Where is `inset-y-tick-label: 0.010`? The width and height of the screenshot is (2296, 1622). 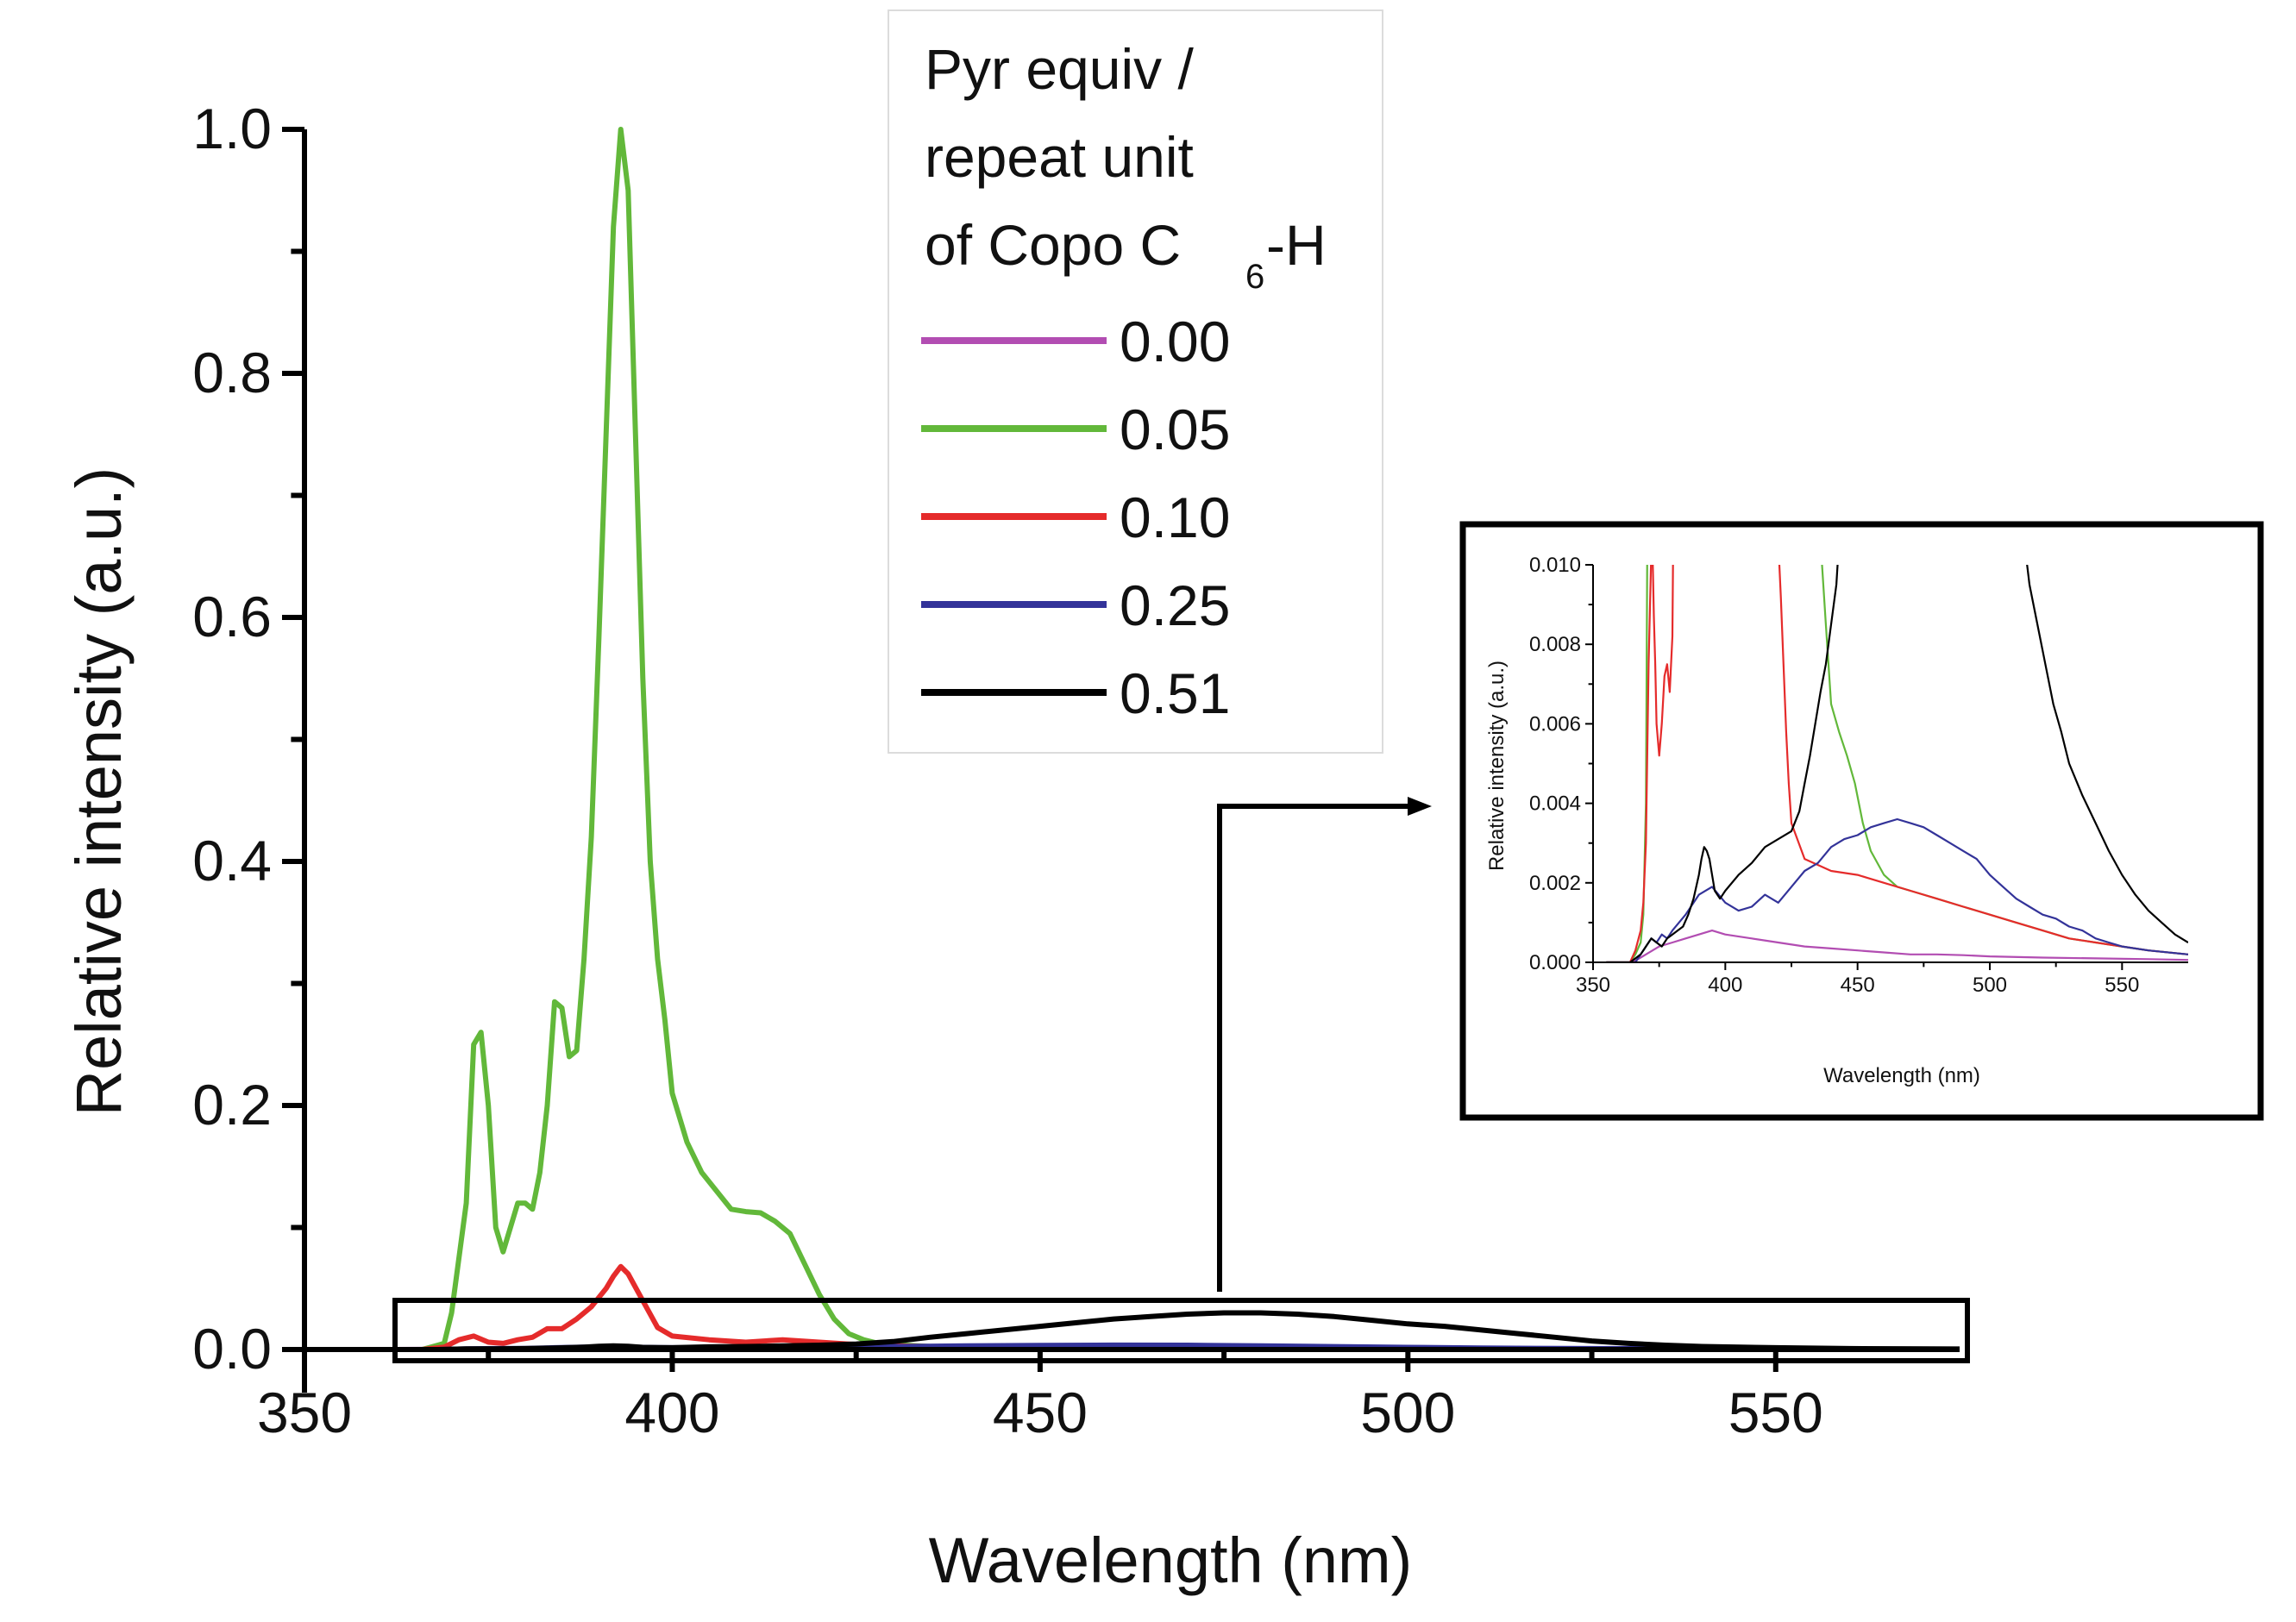
inset-y-tick-label: 0.010 is located at coordinates (1555, 565).